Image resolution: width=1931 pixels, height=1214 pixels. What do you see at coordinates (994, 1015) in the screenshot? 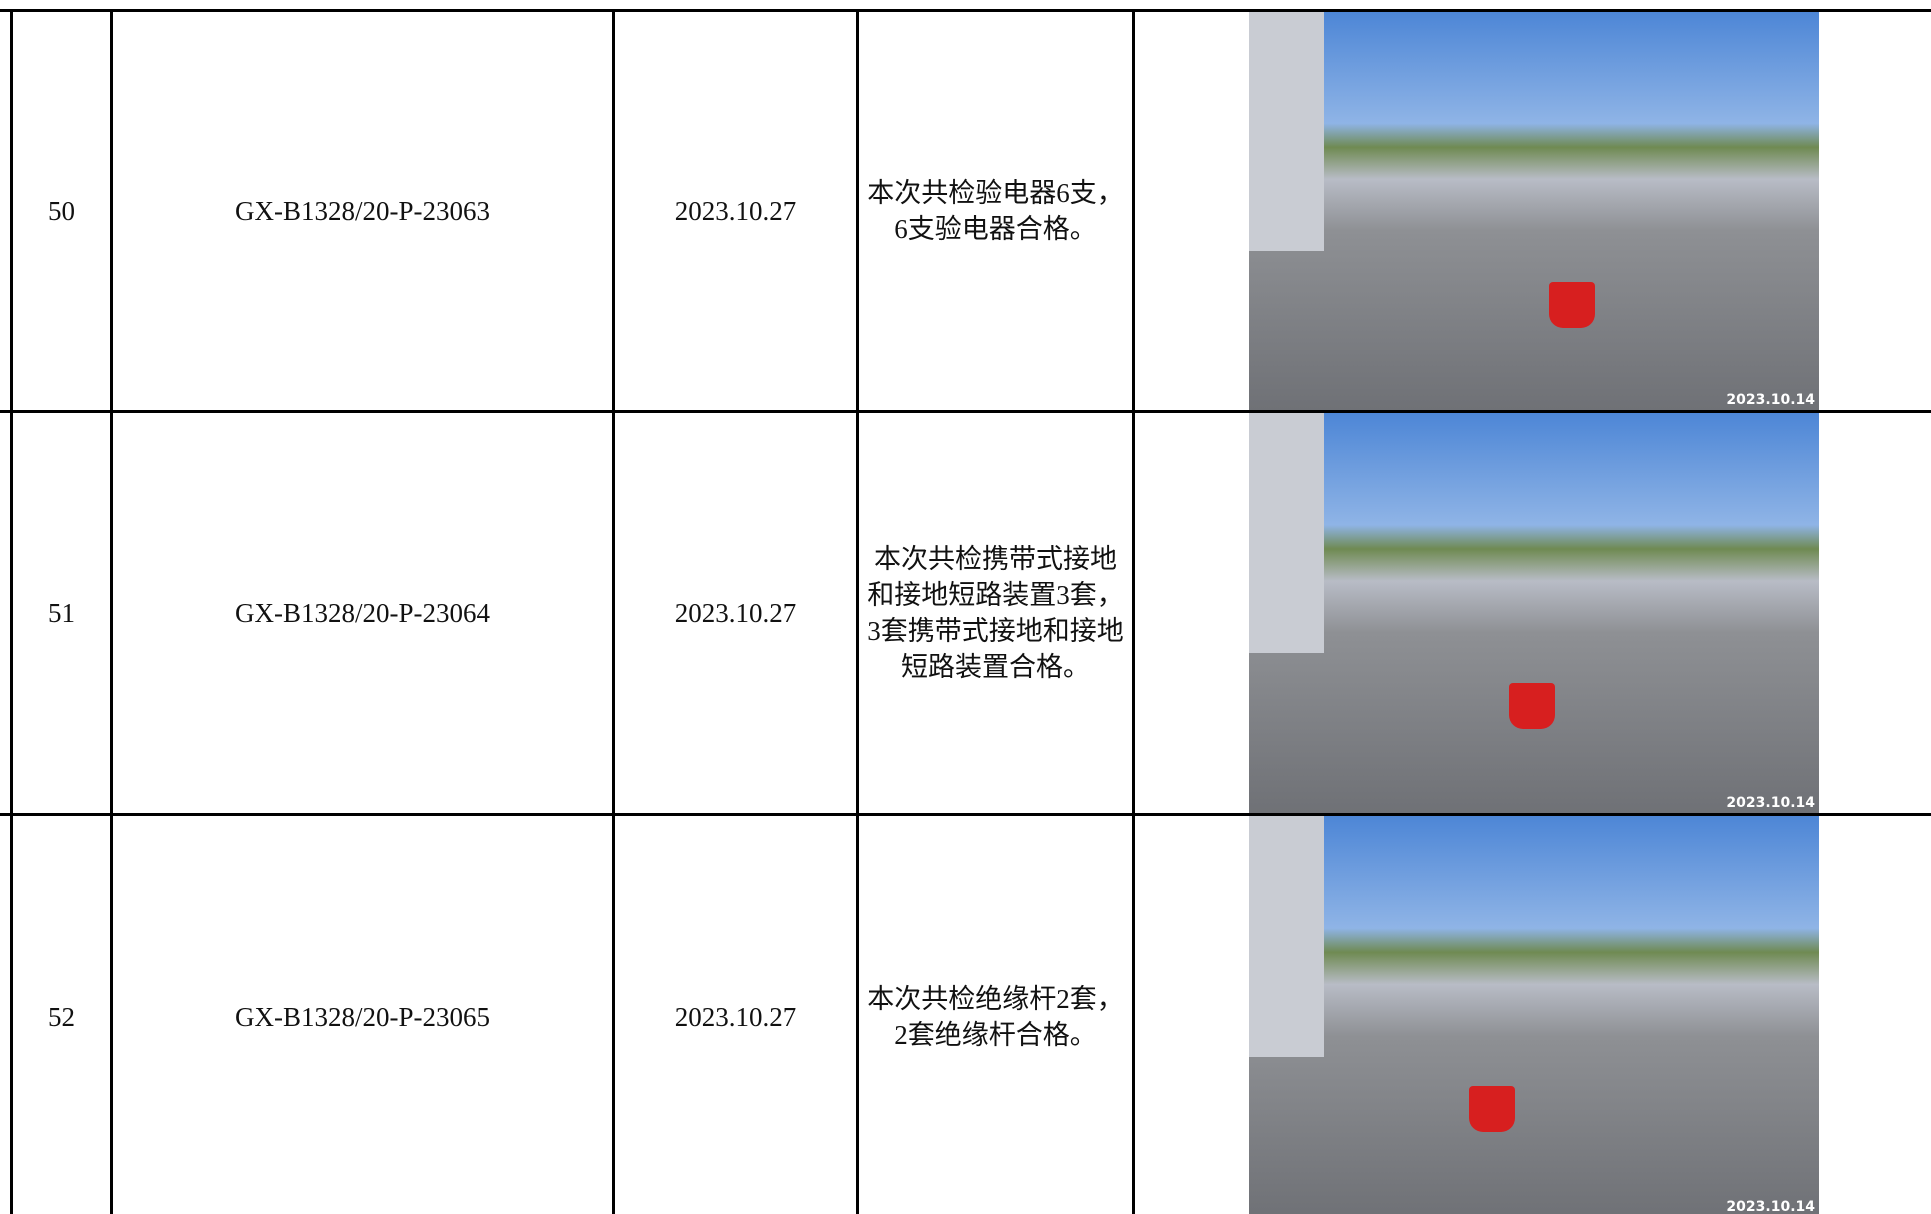
I see `description-cell: 本次共检绝缘杆2套，2套绝缘杆合格。` at bounding box center [994, 1015].